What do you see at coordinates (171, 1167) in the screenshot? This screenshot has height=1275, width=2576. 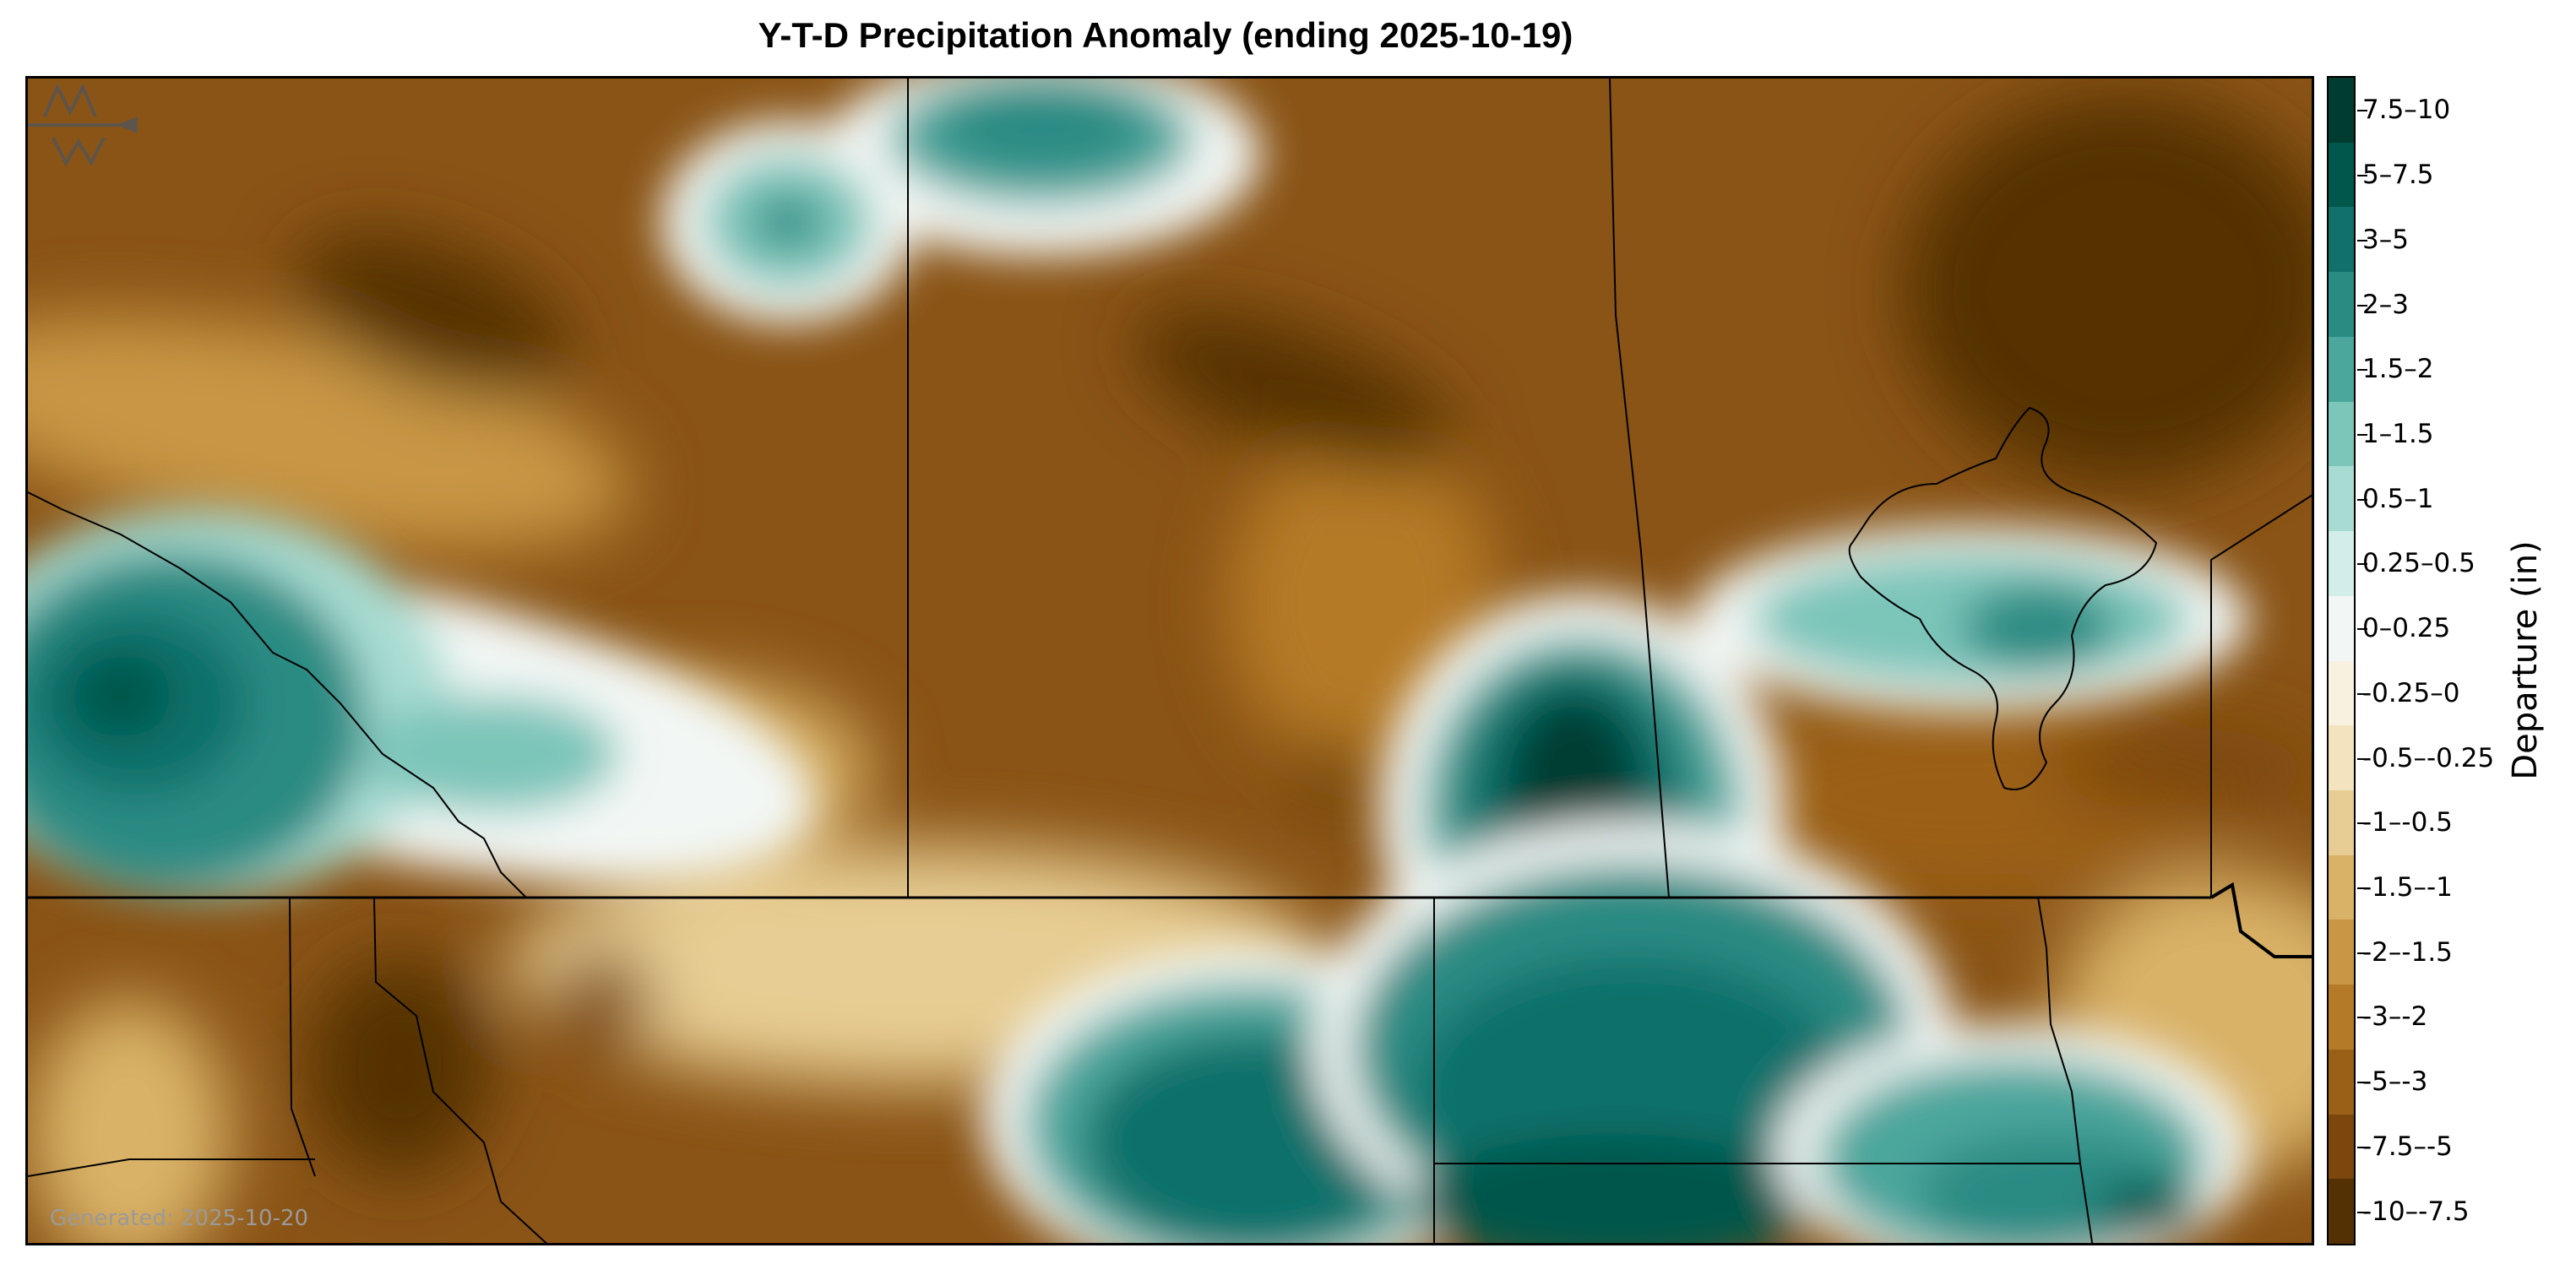 I see `state-border-wy` at bounding box center [171, 1167].